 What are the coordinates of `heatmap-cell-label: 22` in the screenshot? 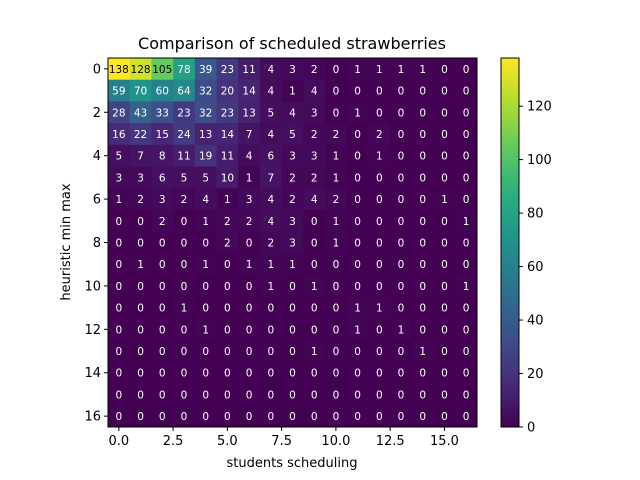 It's located at (140, 135).